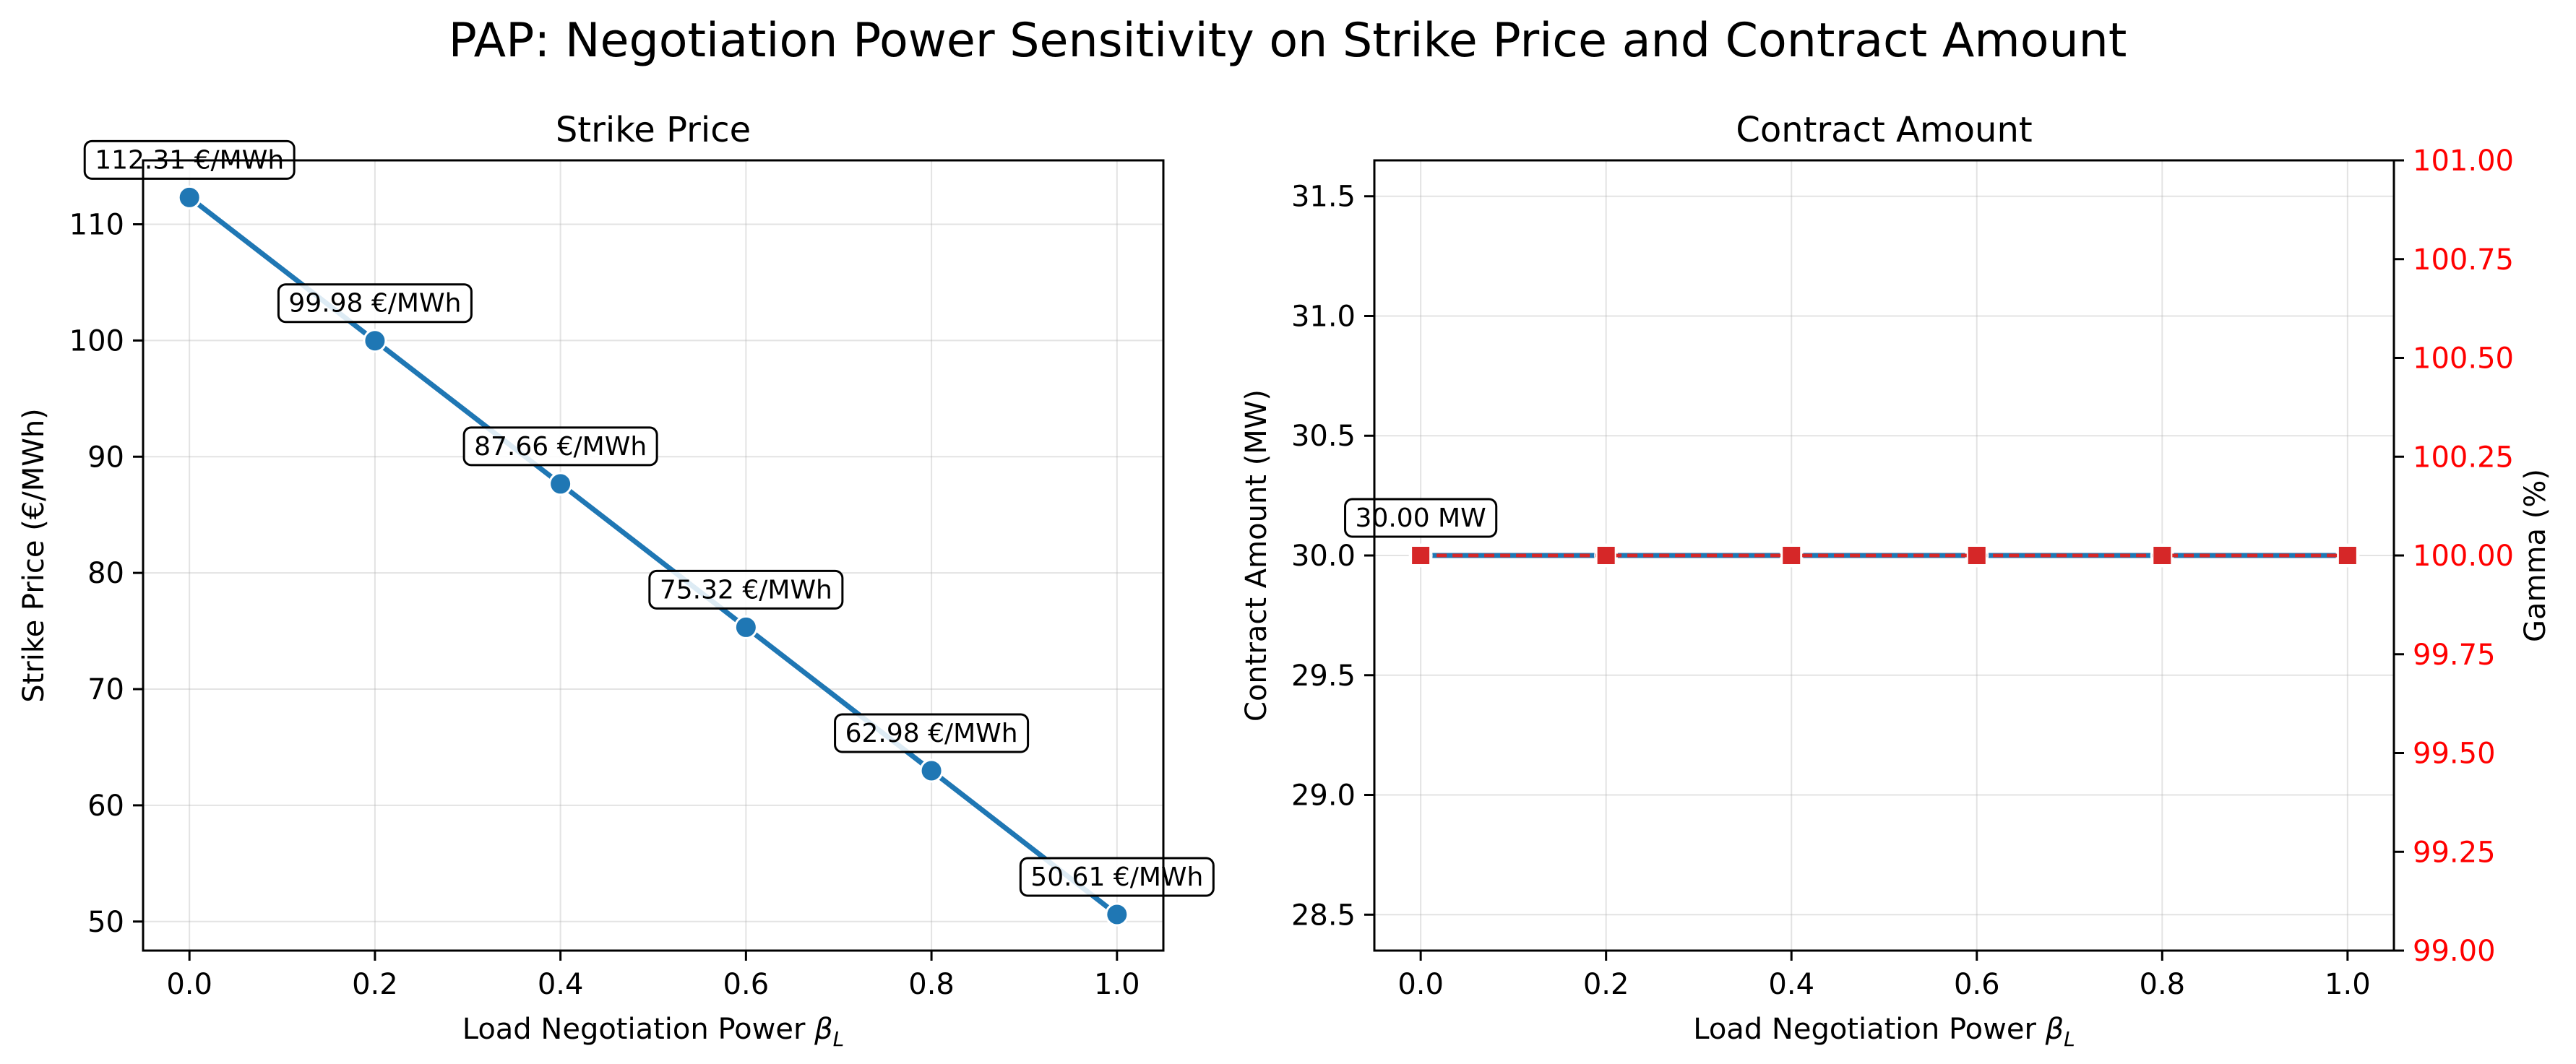 Image resolution: width=2576 pixels, height=1064 pixels. I want to click on gamma-tick-label: 101.00, so click(2463, 161).